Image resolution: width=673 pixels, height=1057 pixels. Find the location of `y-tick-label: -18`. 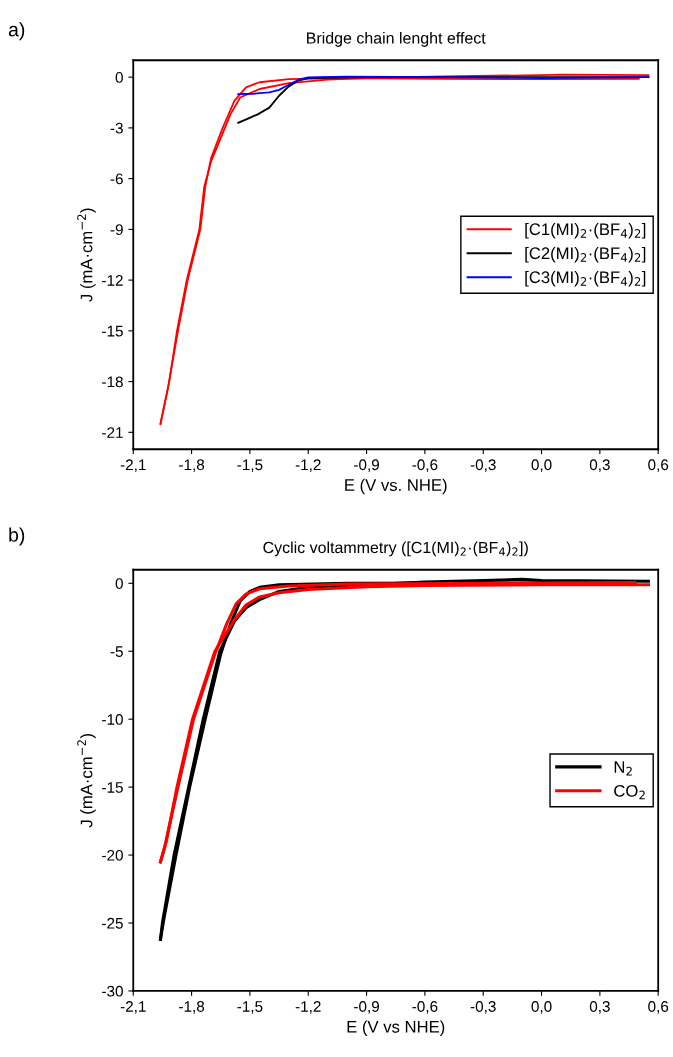

y-tick-label: -18 is located at coordinates (112, 382).